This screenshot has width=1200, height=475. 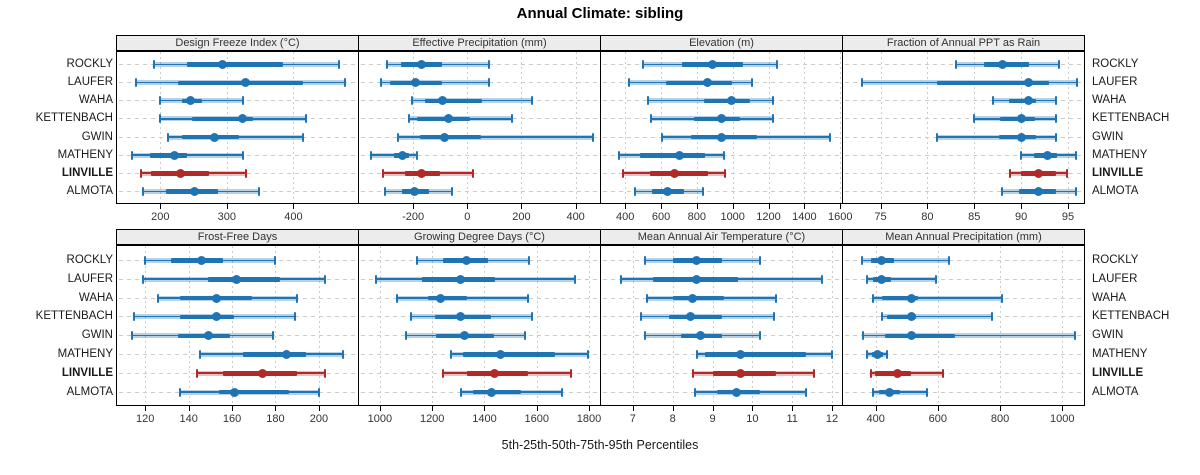 What do you see at coordinates (661, 217) in the screenshot?
I see `x-tick-label: 600` at bounding box center [661, 217].